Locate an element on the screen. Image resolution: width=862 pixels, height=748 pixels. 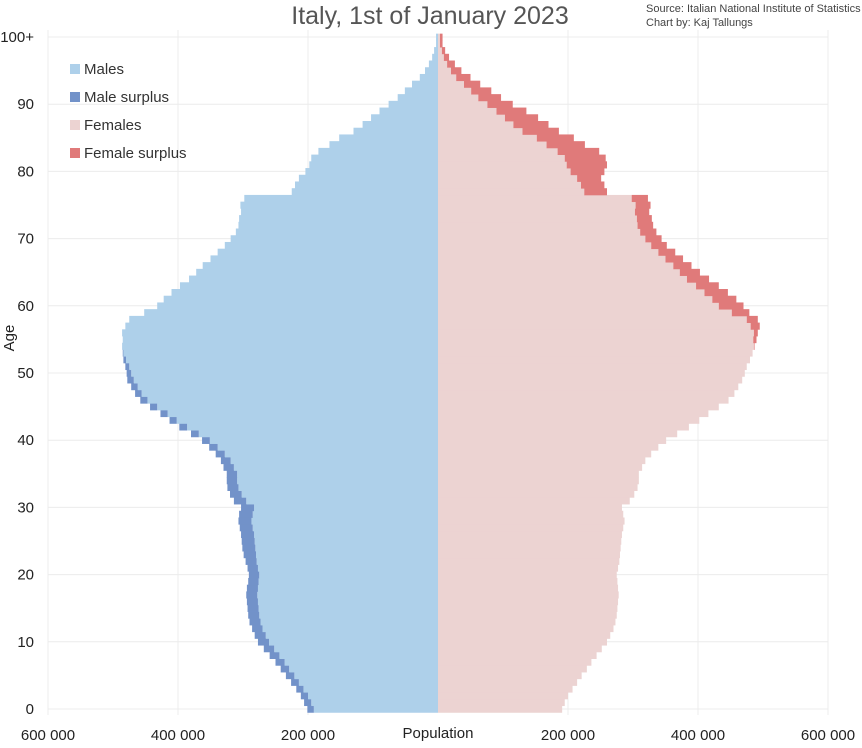
legend-swatch-male-surplus is located at coordinates (75, 97).